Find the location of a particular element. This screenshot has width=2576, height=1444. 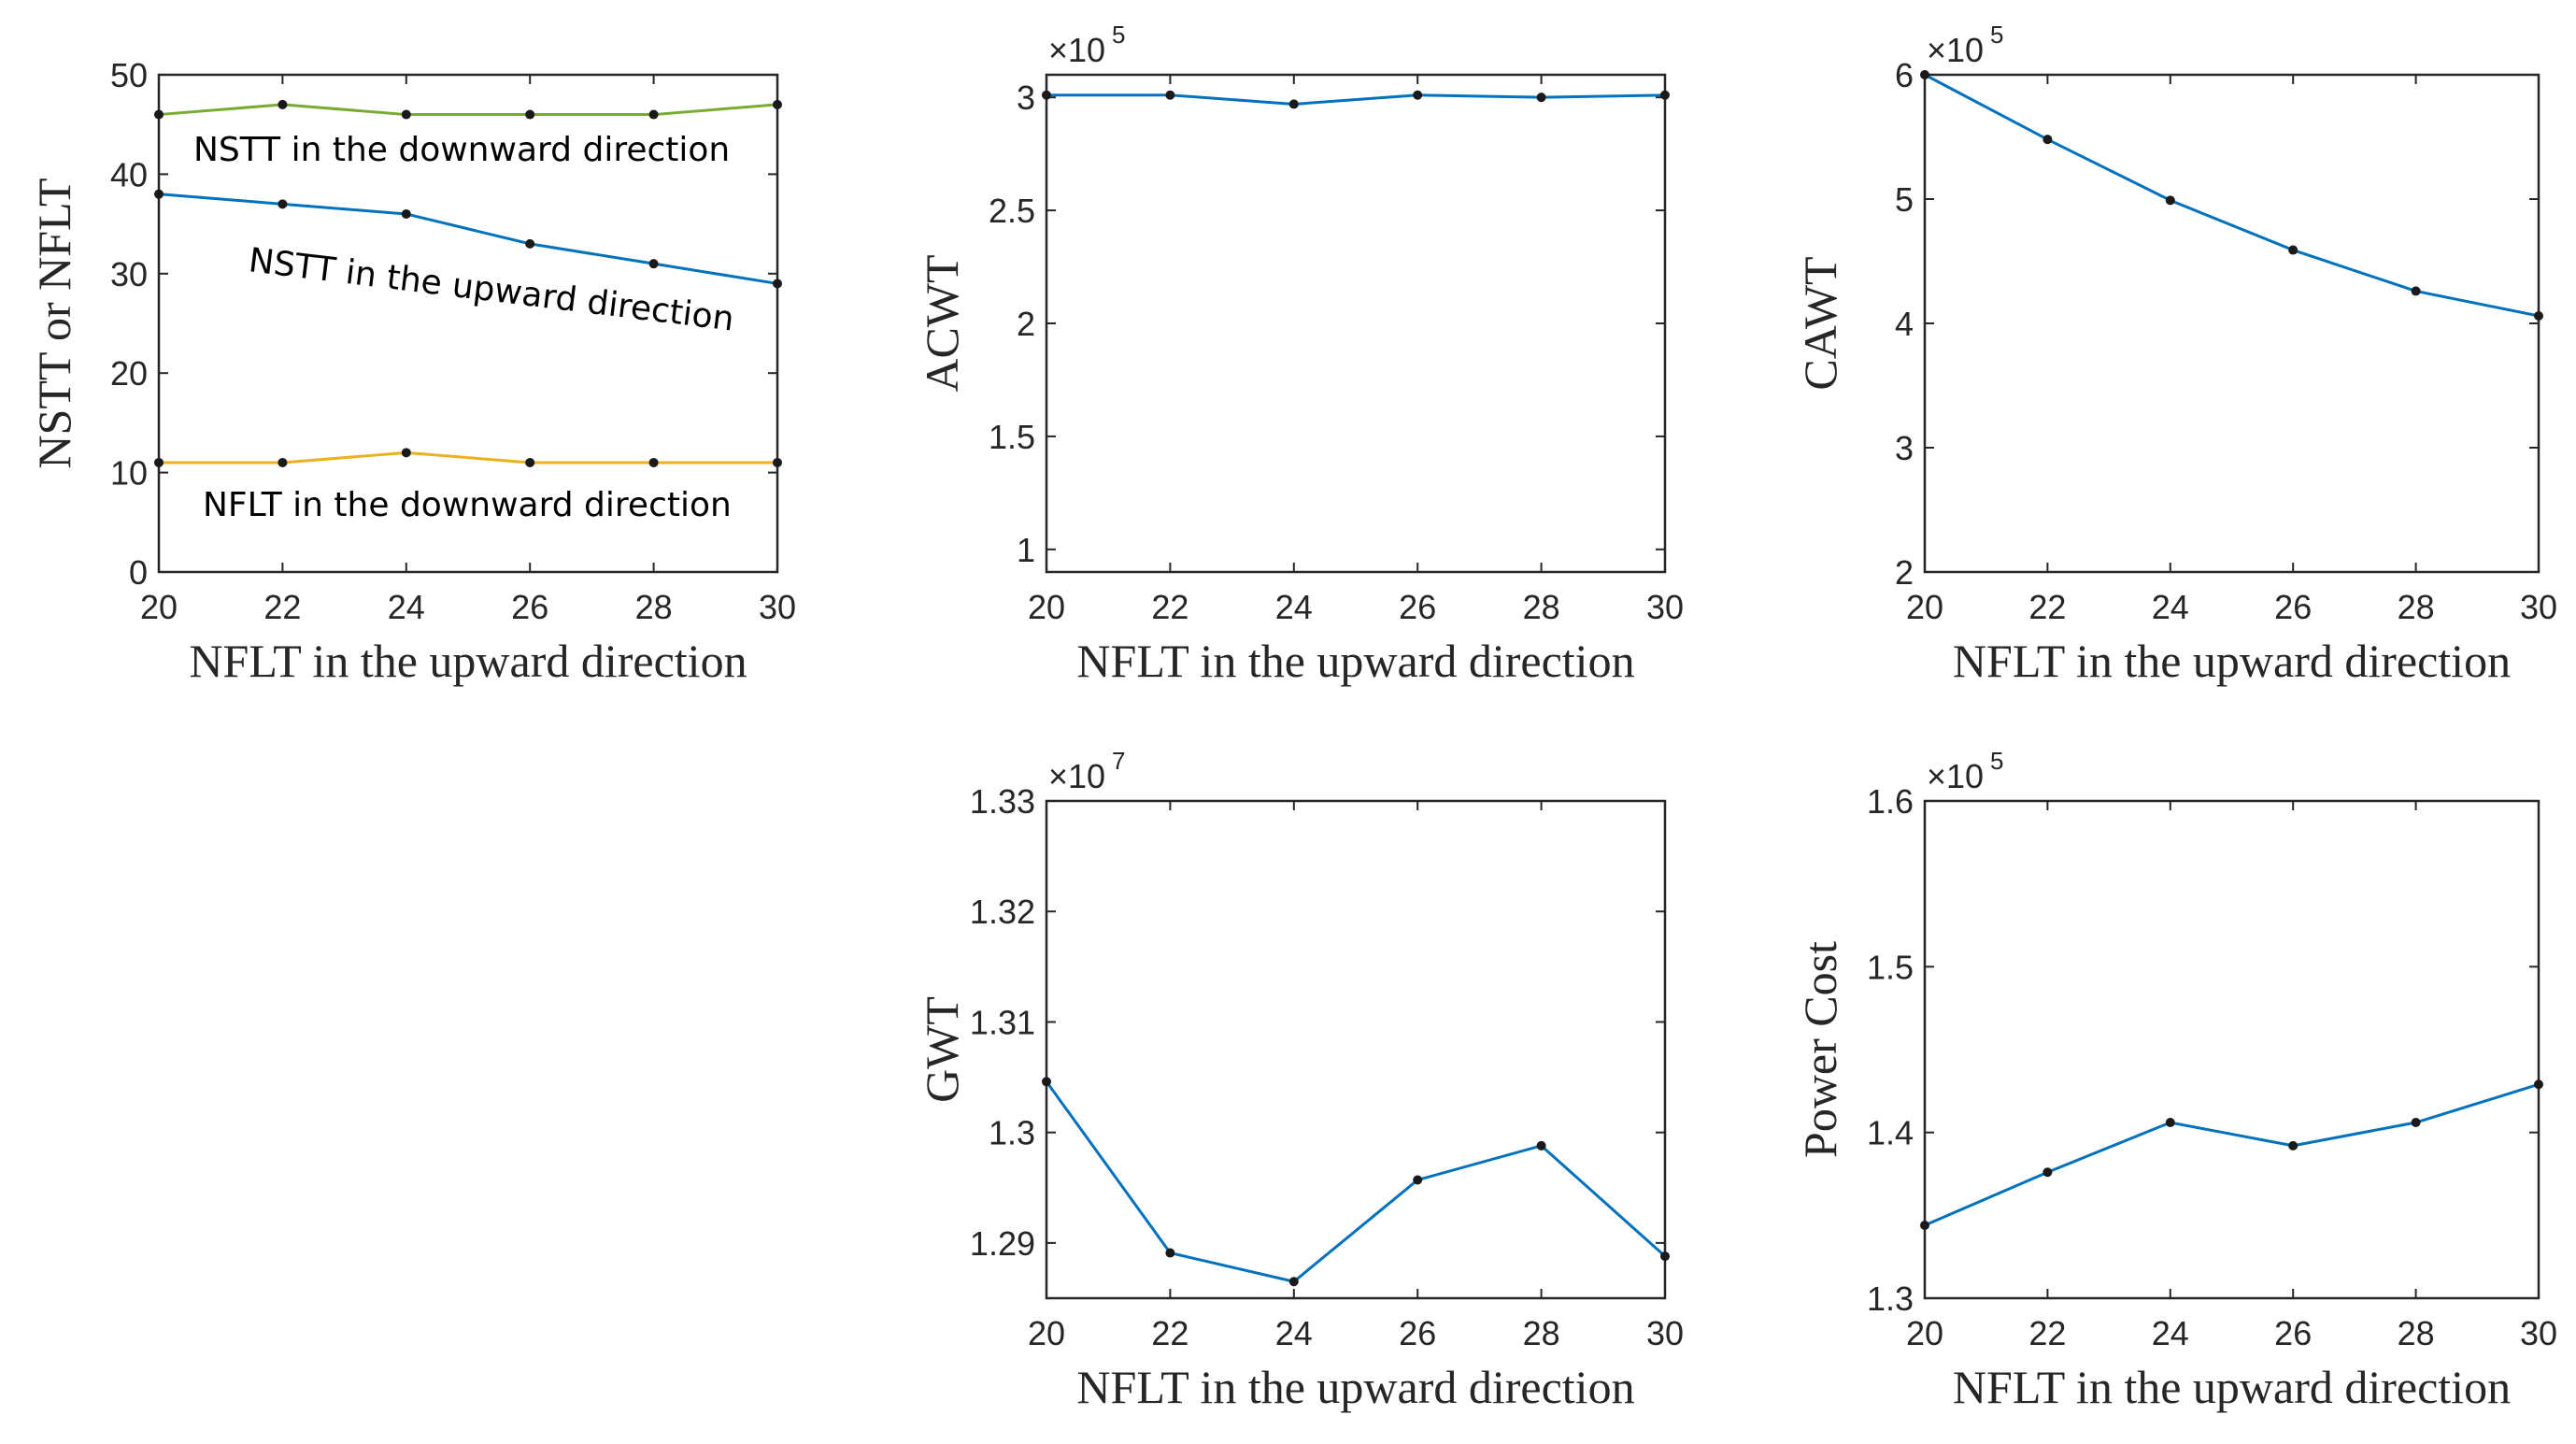

y-tick-label: 30 is located at coordinates (129, 274).